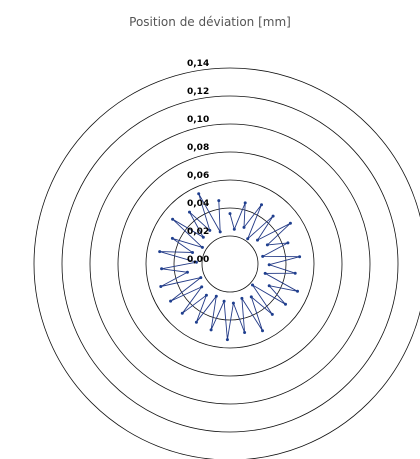  Describe the element at coordinates (210, 22) in the screenshot. I see `chart-title: Position de déviation [mm]` at that location.